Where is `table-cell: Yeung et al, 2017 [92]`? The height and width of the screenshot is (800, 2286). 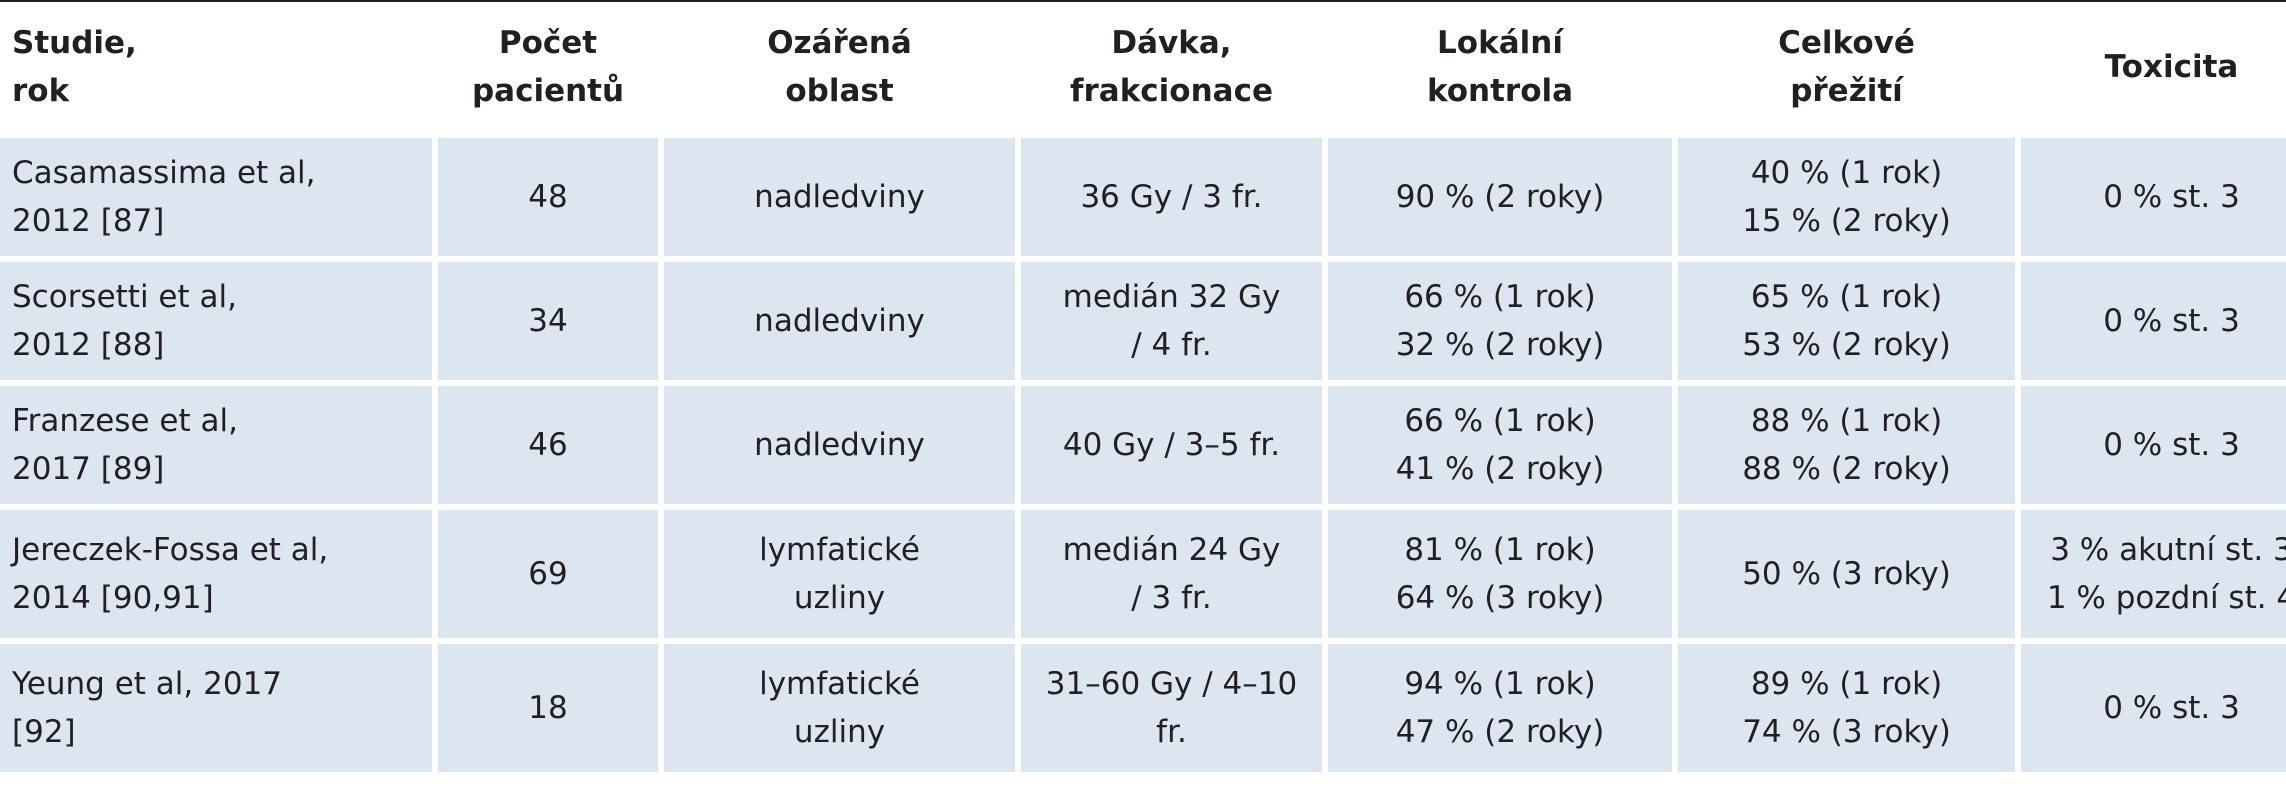
table-cell: Yeung et al, 2017 [92] is located at coordinates (216, 708).